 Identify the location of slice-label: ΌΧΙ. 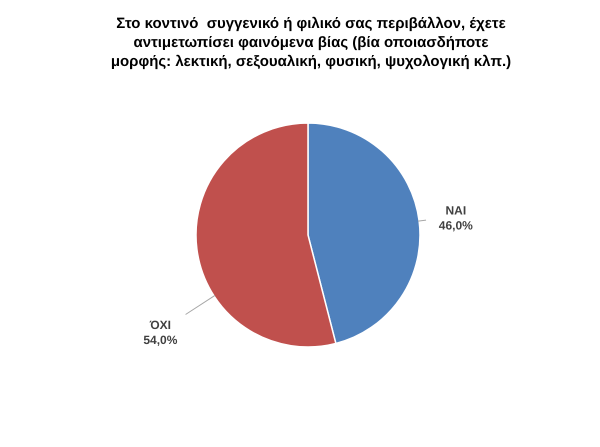
(160, 325).